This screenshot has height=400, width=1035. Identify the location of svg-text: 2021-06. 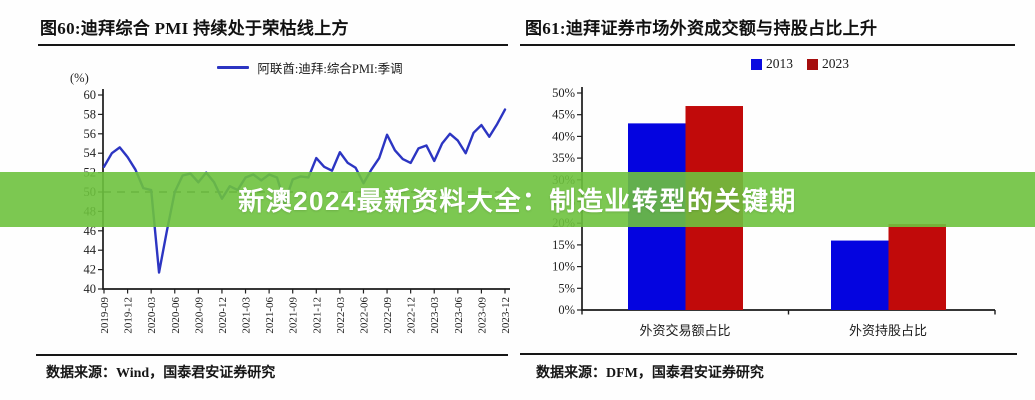
(270, 315).